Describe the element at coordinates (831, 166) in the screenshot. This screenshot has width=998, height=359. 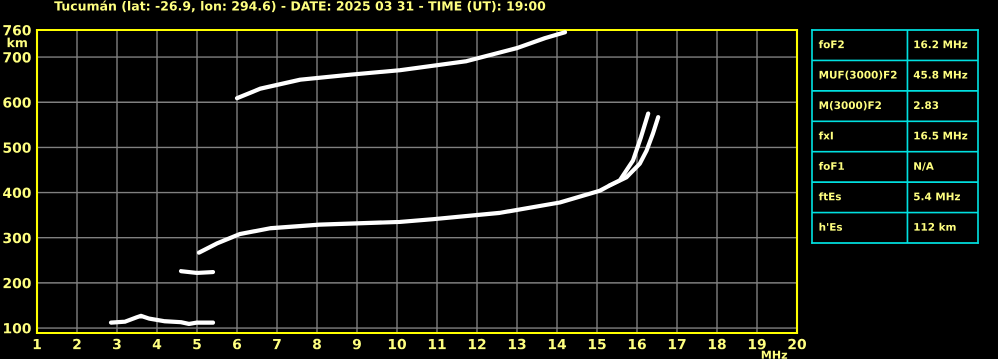
I see `text: foF1` at that location.